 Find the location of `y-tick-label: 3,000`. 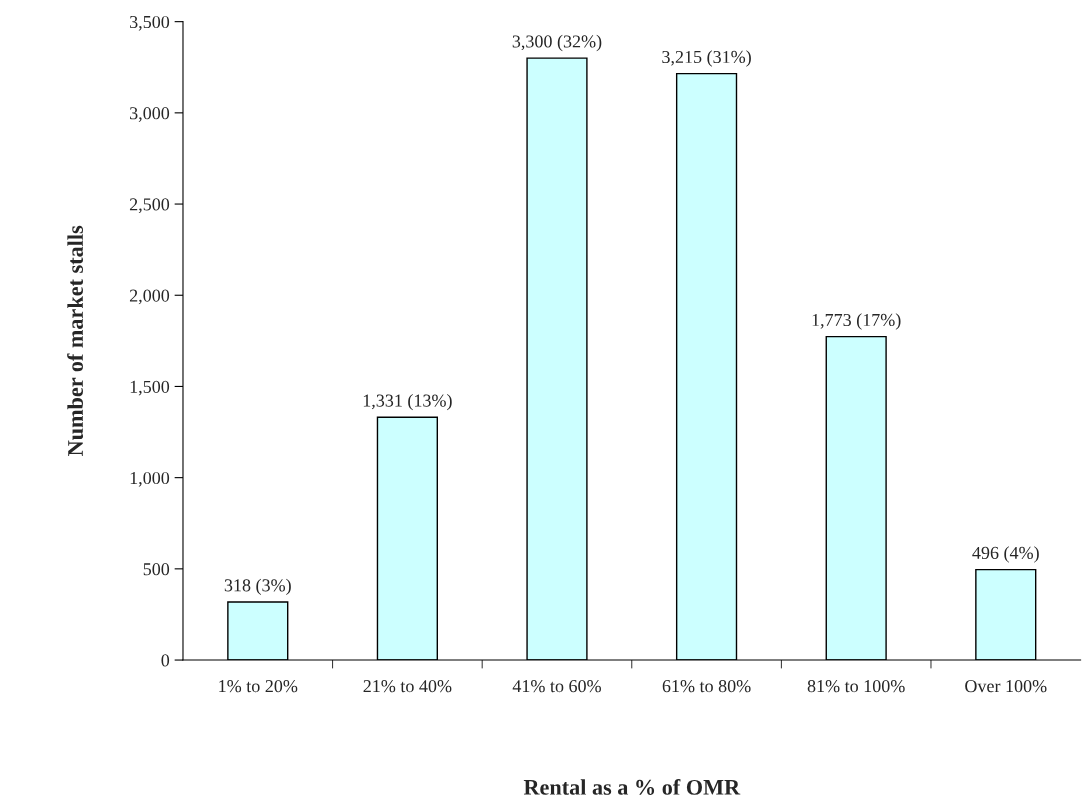

y-tick-label: 3,000 is located at coordinates (150, 114).